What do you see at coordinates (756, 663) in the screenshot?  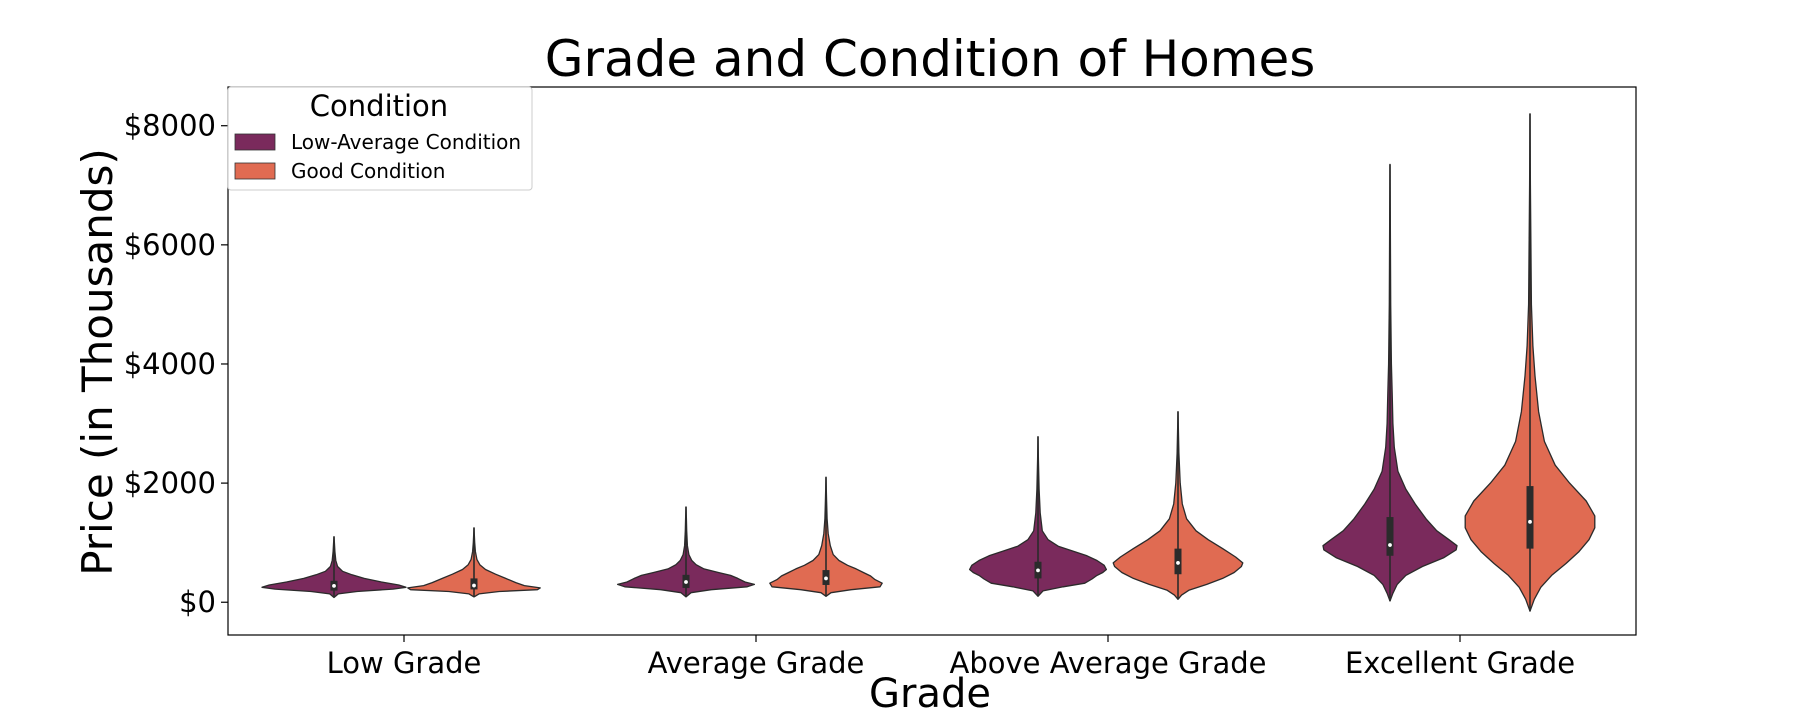 I see `x-tick-label: Average Grade` at bounding box center [756, 663].